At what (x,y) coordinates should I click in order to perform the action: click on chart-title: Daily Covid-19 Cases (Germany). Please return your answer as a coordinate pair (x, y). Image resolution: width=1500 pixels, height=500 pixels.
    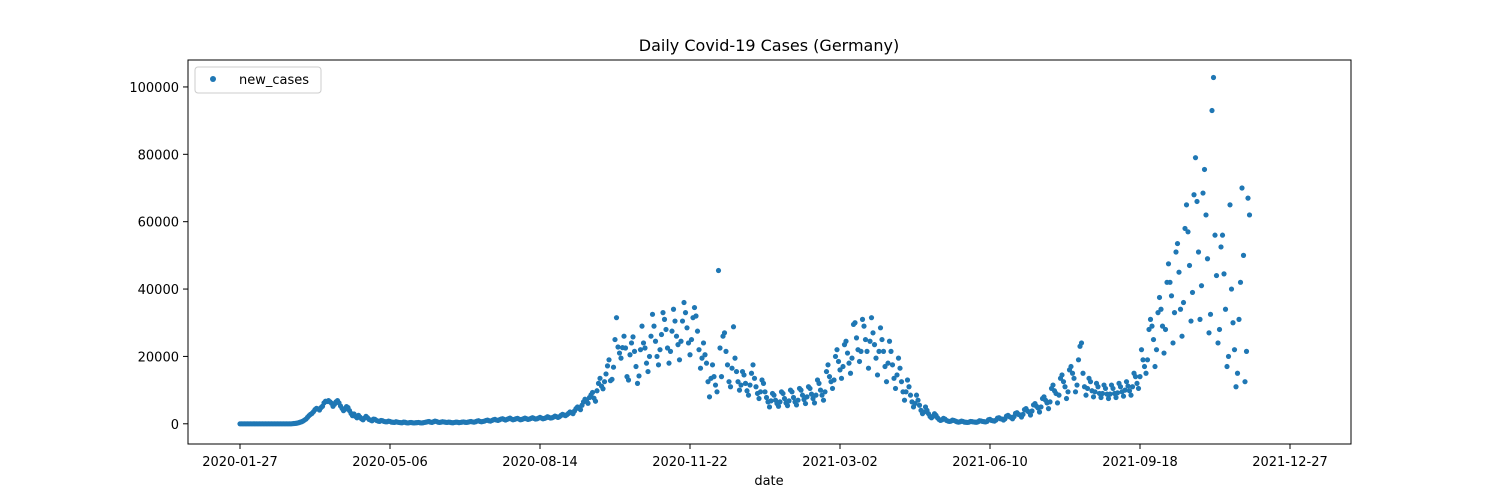
    Looking at the image, I should click on (769, 45).